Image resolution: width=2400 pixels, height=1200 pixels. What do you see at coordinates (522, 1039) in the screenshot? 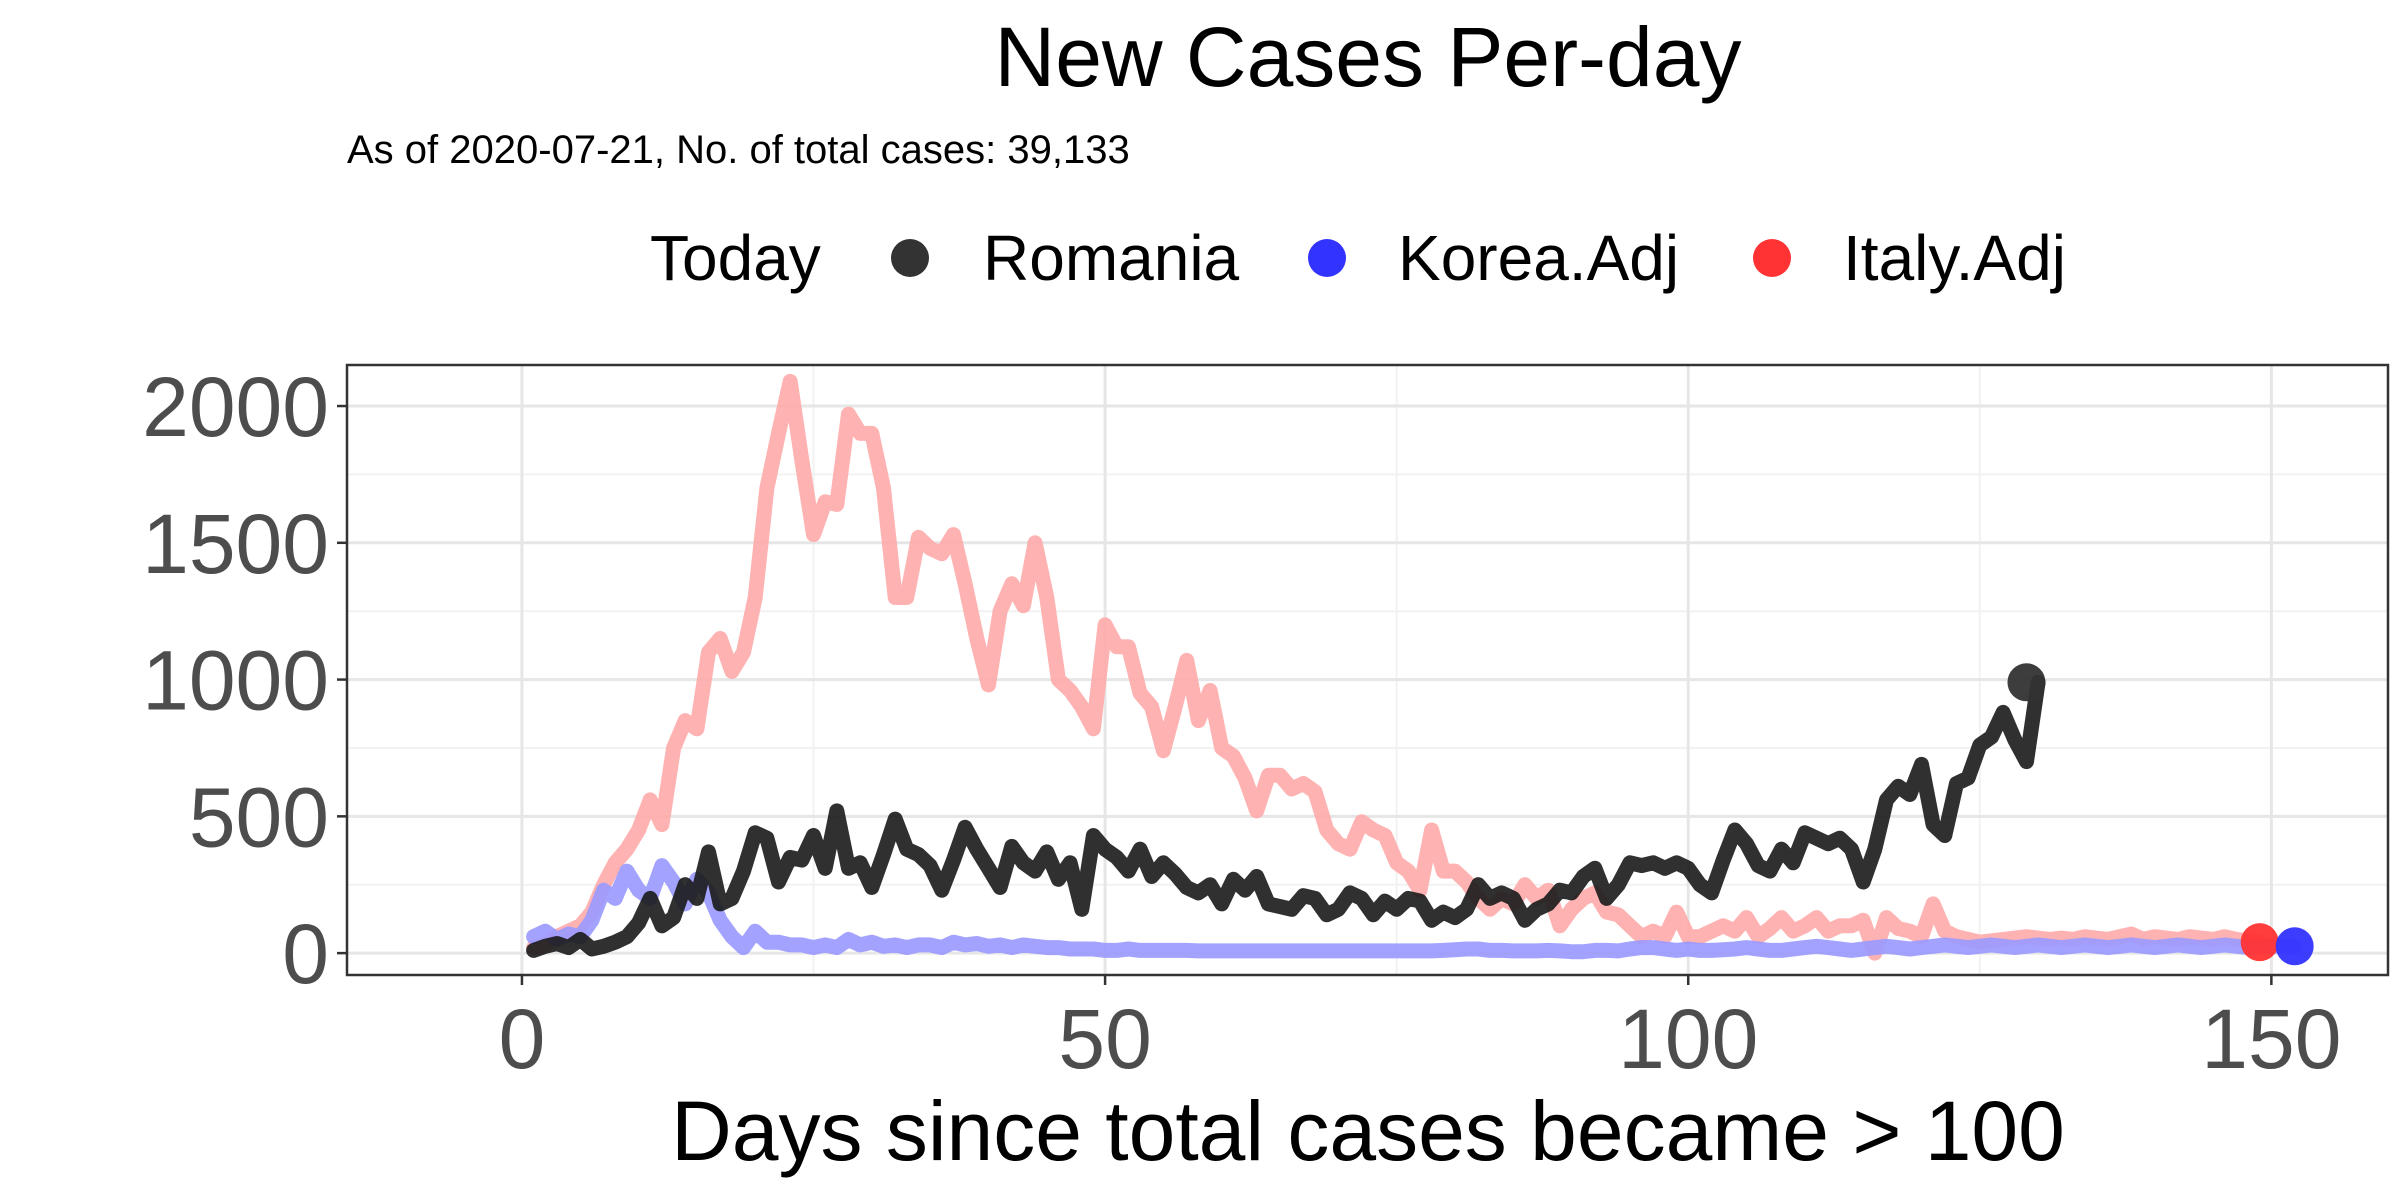
I see `x-tick-label: 0` at bounding box center [522, 1039].